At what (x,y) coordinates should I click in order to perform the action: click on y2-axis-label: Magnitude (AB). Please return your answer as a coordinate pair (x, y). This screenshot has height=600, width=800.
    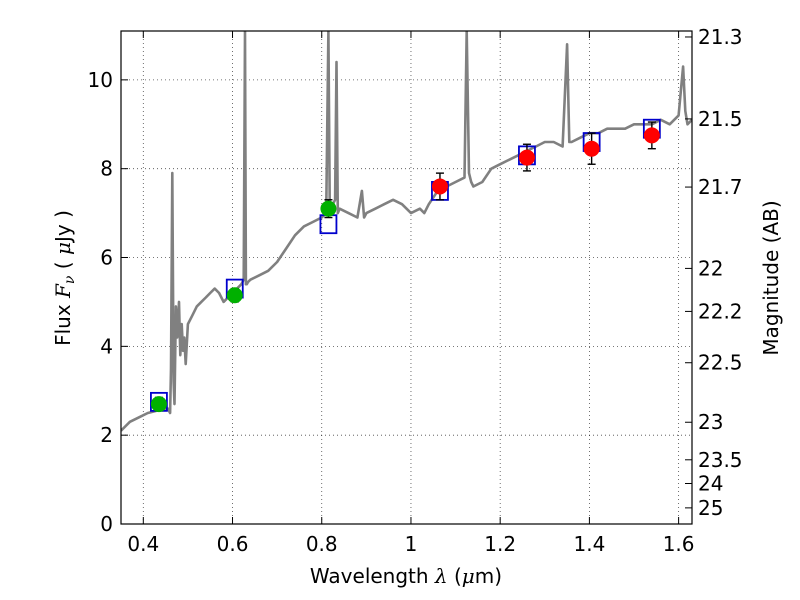
    Looking at the image, I should click on (771, 277).